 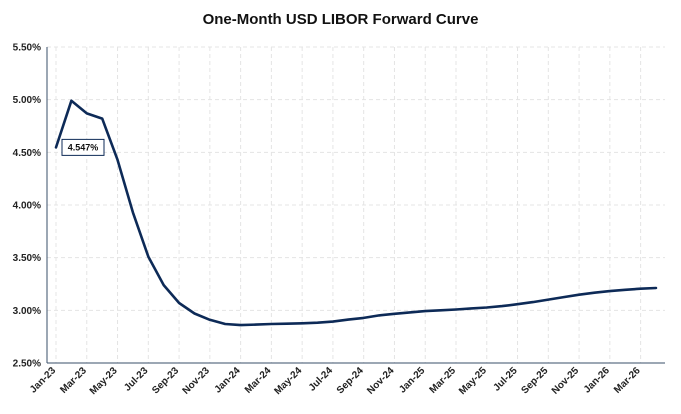 What do you see at coordinates (43, 380) in the screenshot?
I see `x-tick-label: Jan-23` at bounding box center [43, 380].